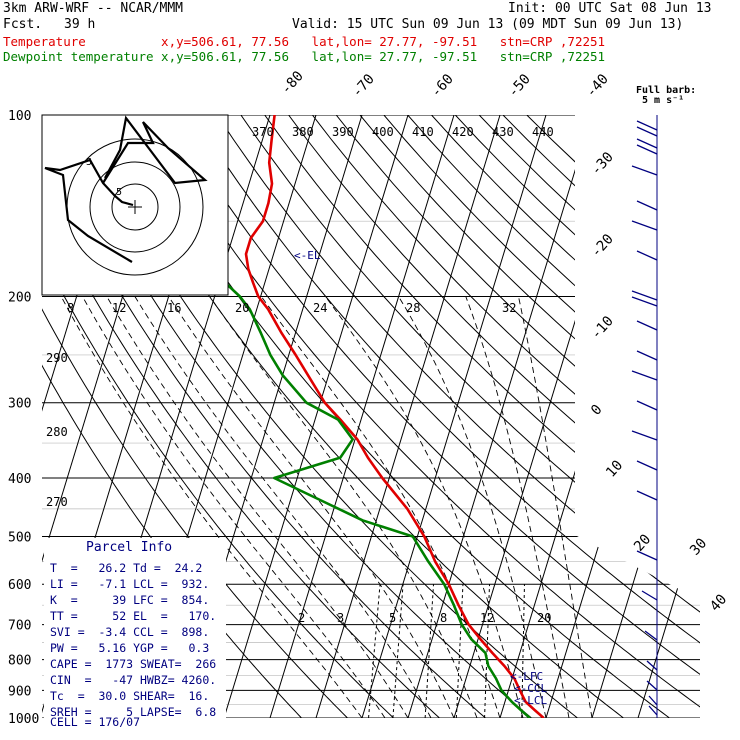 The image size is (740, 740). What do you see at coordinates (19, 661) in the screenshot?
I see `pressure-tick-label: 800` at bounding box center [19, 661].